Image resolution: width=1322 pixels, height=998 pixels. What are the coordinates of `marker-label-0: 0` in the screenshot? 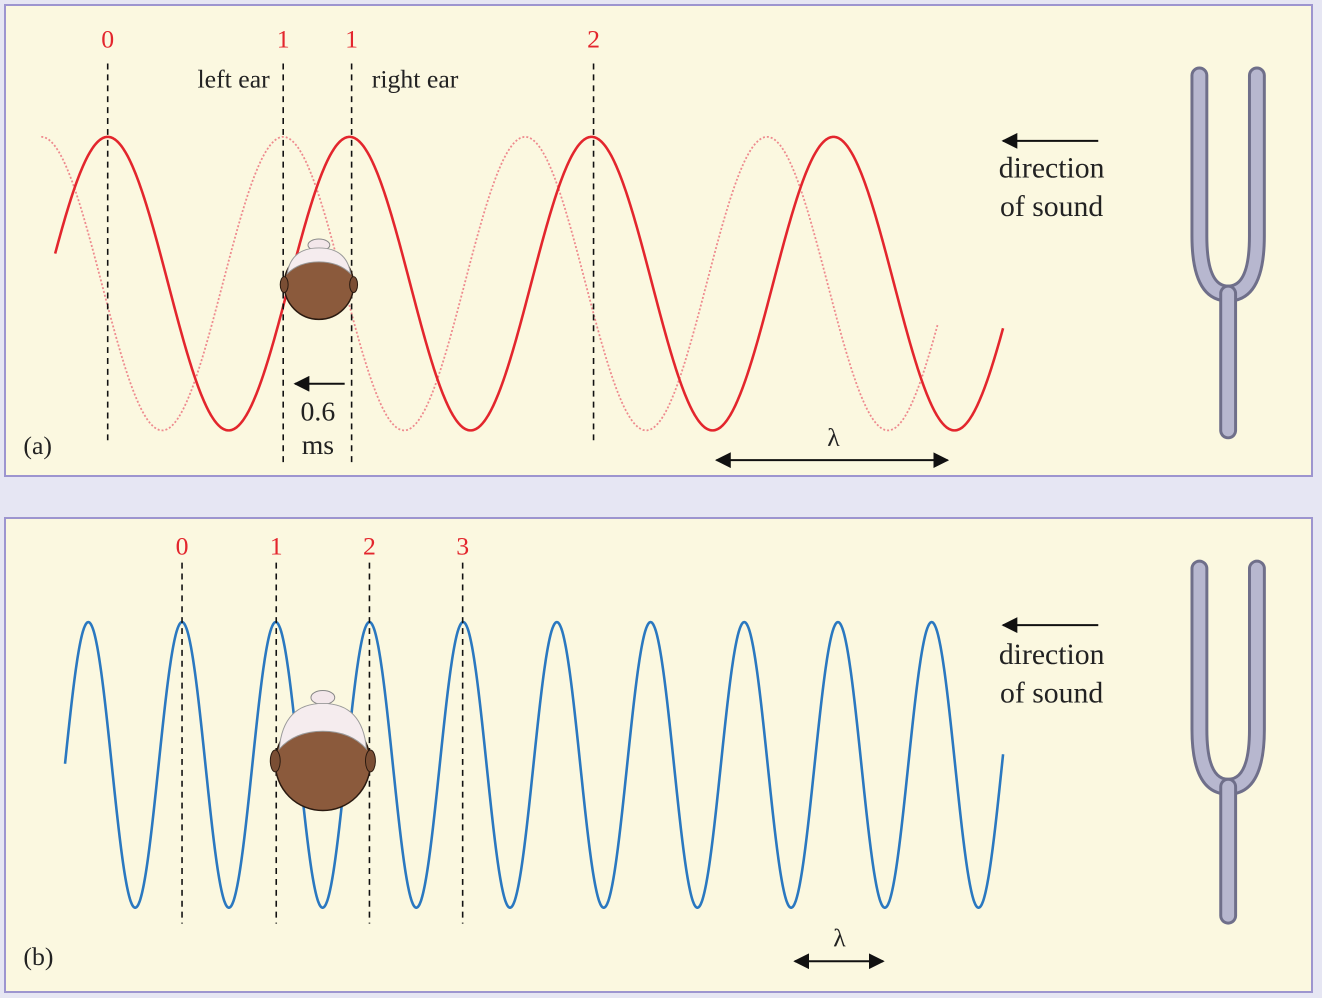 It's located at (107, 39).